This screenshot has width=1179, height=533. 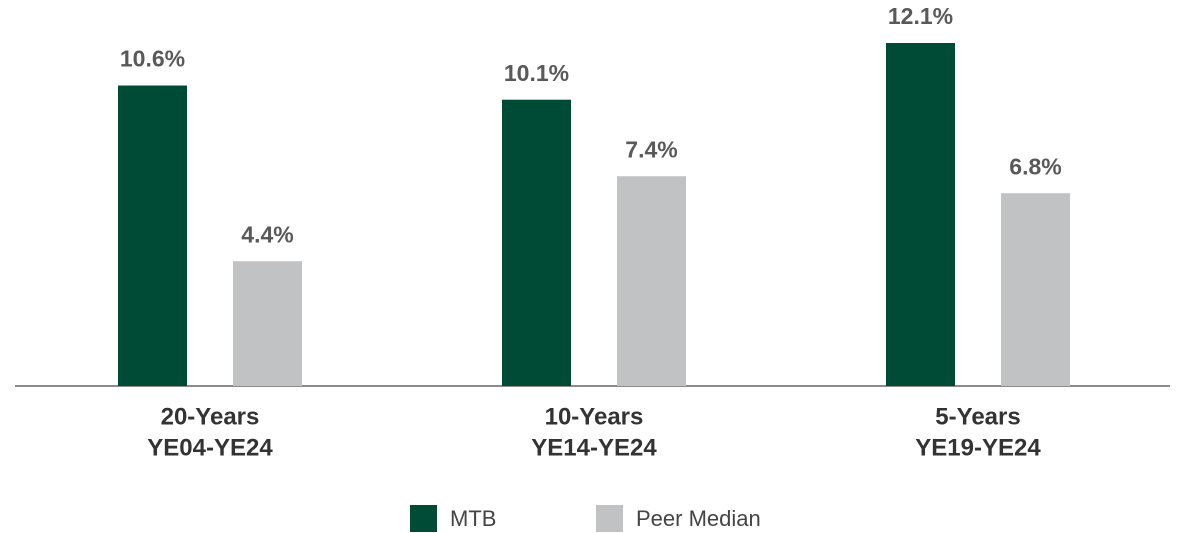 What do you see at coordinates (267, 234) in the screenshot?
I see `value-label: 4.4%` at bounding box center [267, 234].